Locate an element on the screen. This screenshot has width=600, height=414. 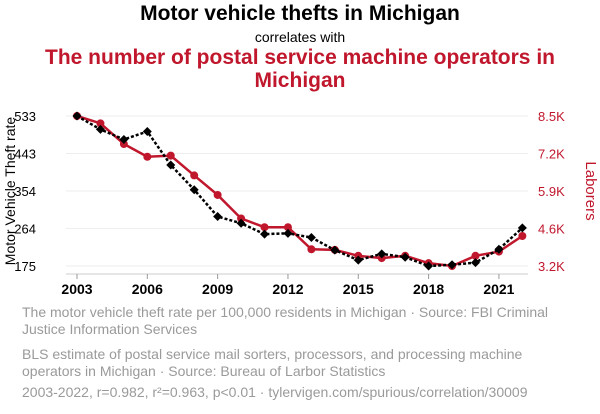
x-tick-label: 2003 is located at coordinates (76, 289).